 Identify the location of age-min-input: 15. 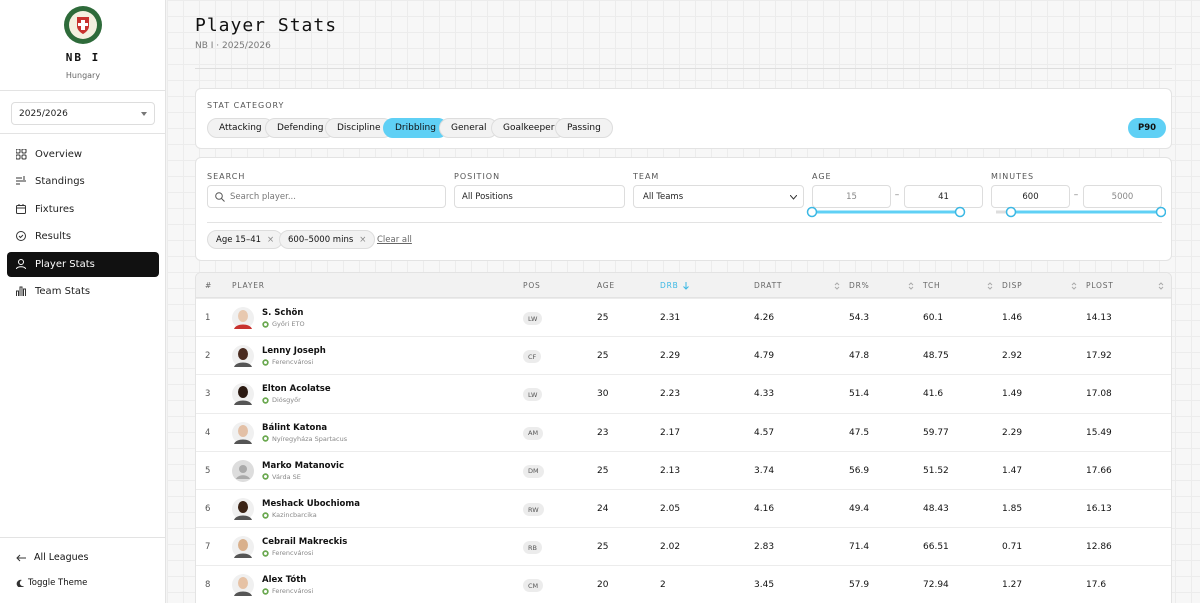
(851, 196).